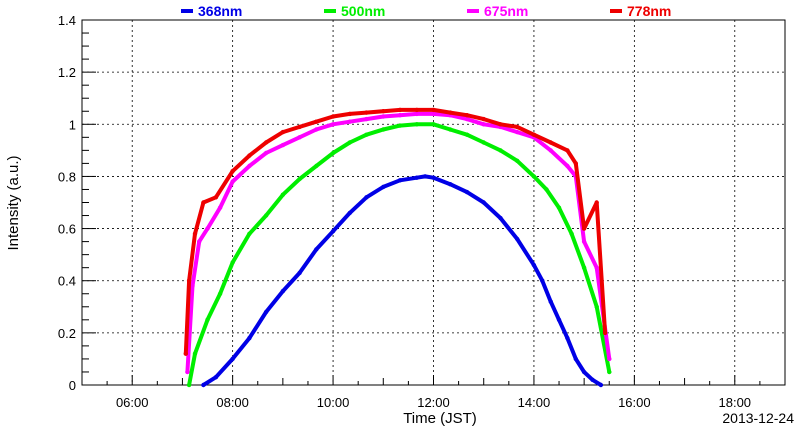  Describe the element at coordinates (67, 72) in the screenshot. I see `y-tick-label: 1.2` at that location.